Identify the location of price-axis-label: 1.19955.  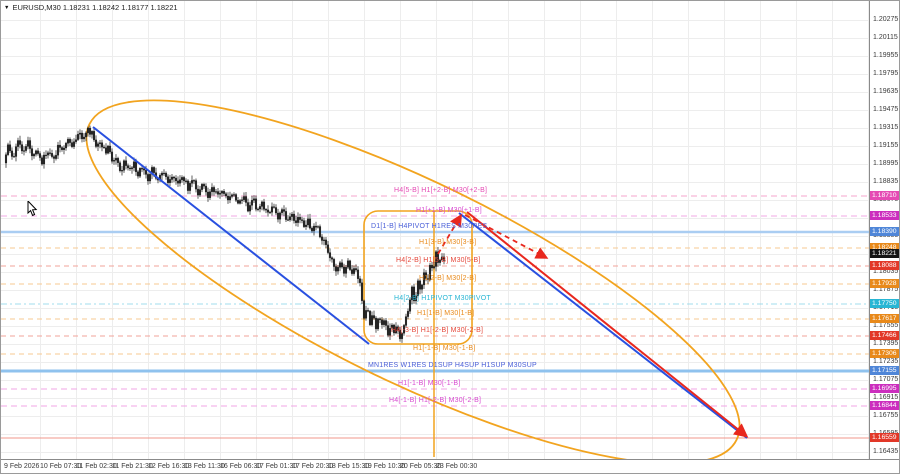
(886, 55).